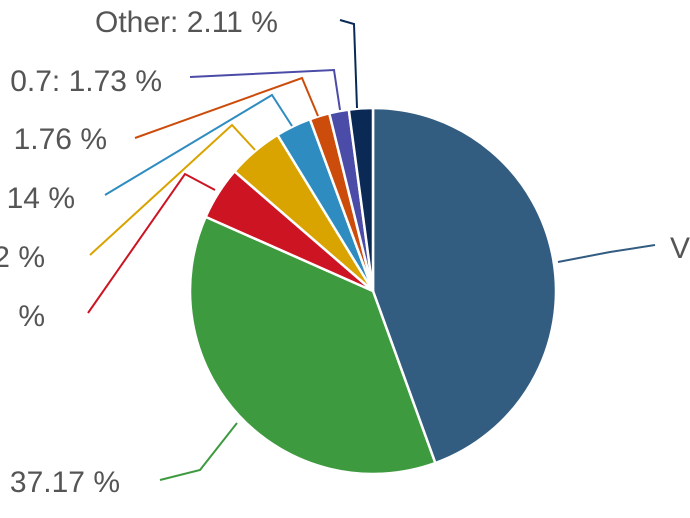  What do you see at coordinates (186, 22) in the screenshot?
I see `slice-label: Other: 2.11 %` at bounding box center [186, 22].